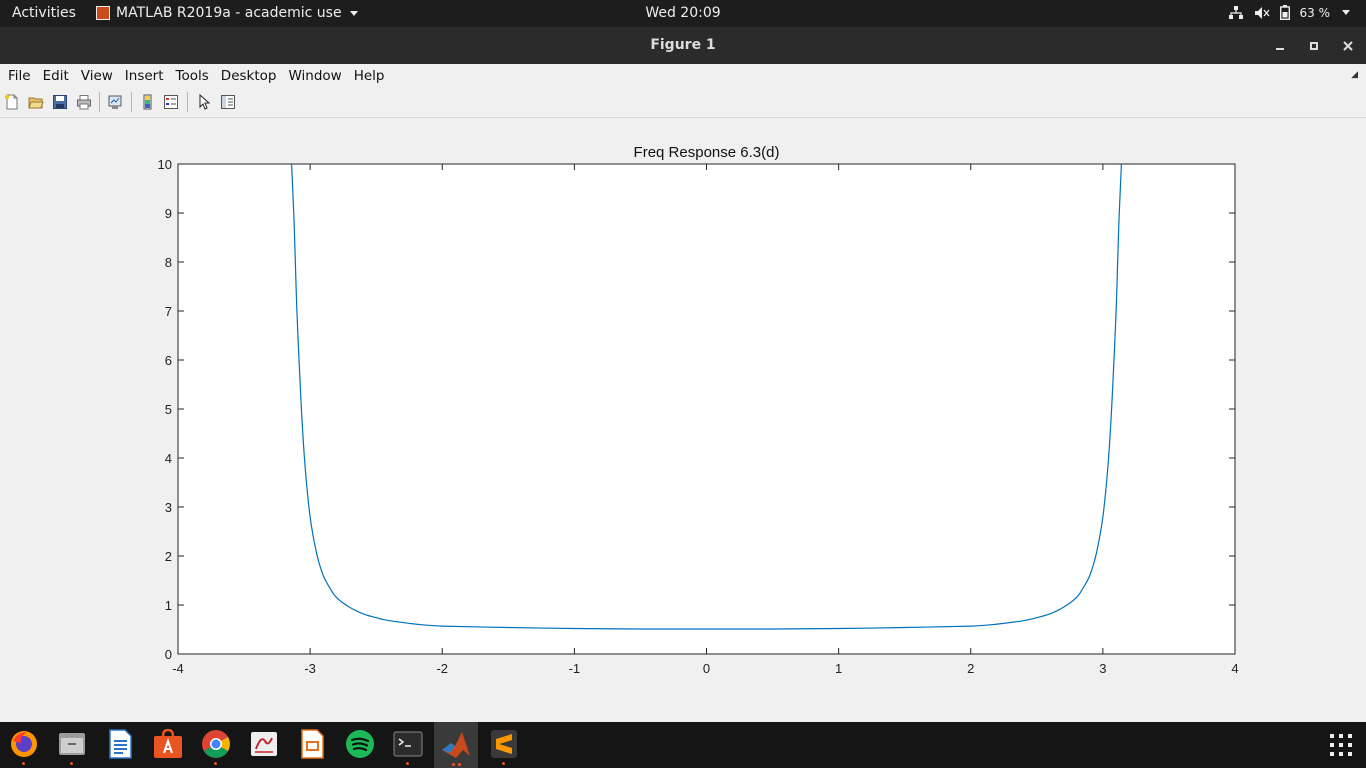  What do you see at coordinates (1284, 12) in the screenshot?
I see `battery-icon` at bounding box center [1284, 12].